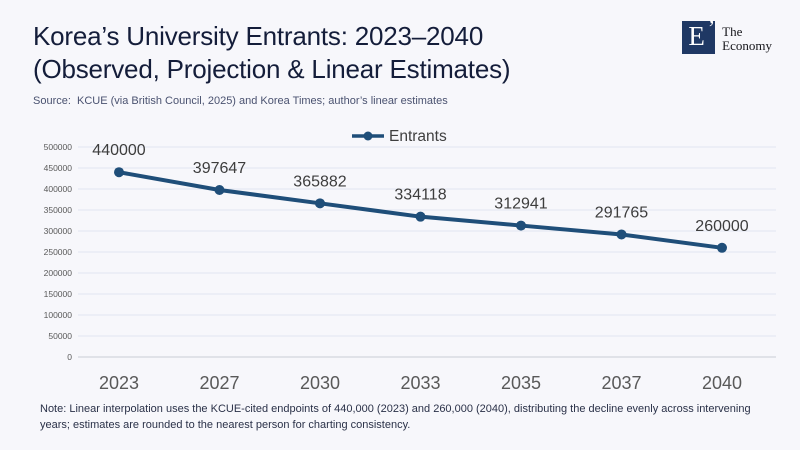 The image size is (800, 450). Describe the element at coordinates (420, 383) in the screenshot. I see `x-tick-label: 2033` at that location.